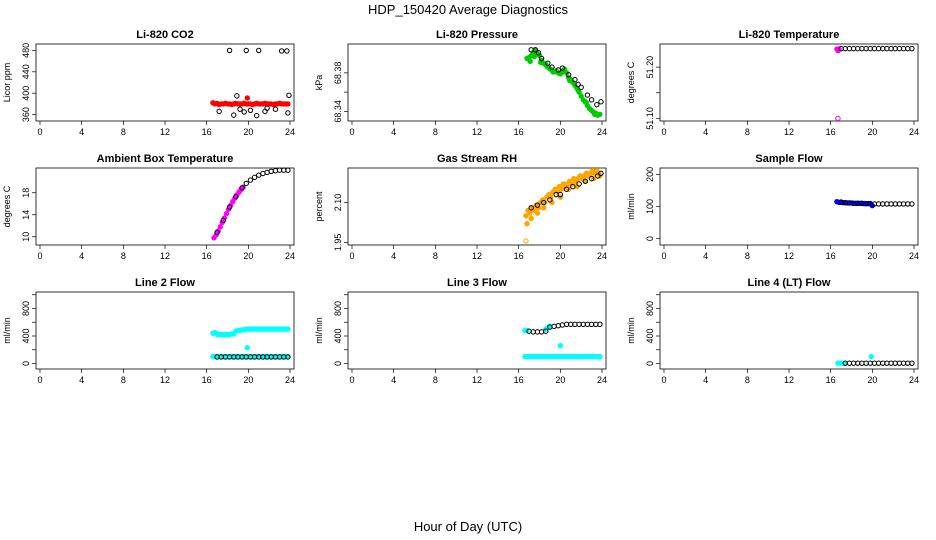  What do you see at coordinates (26, 71) in the screenshot?
I see `y-tick-label: 440` at bounding box center [26, 71].